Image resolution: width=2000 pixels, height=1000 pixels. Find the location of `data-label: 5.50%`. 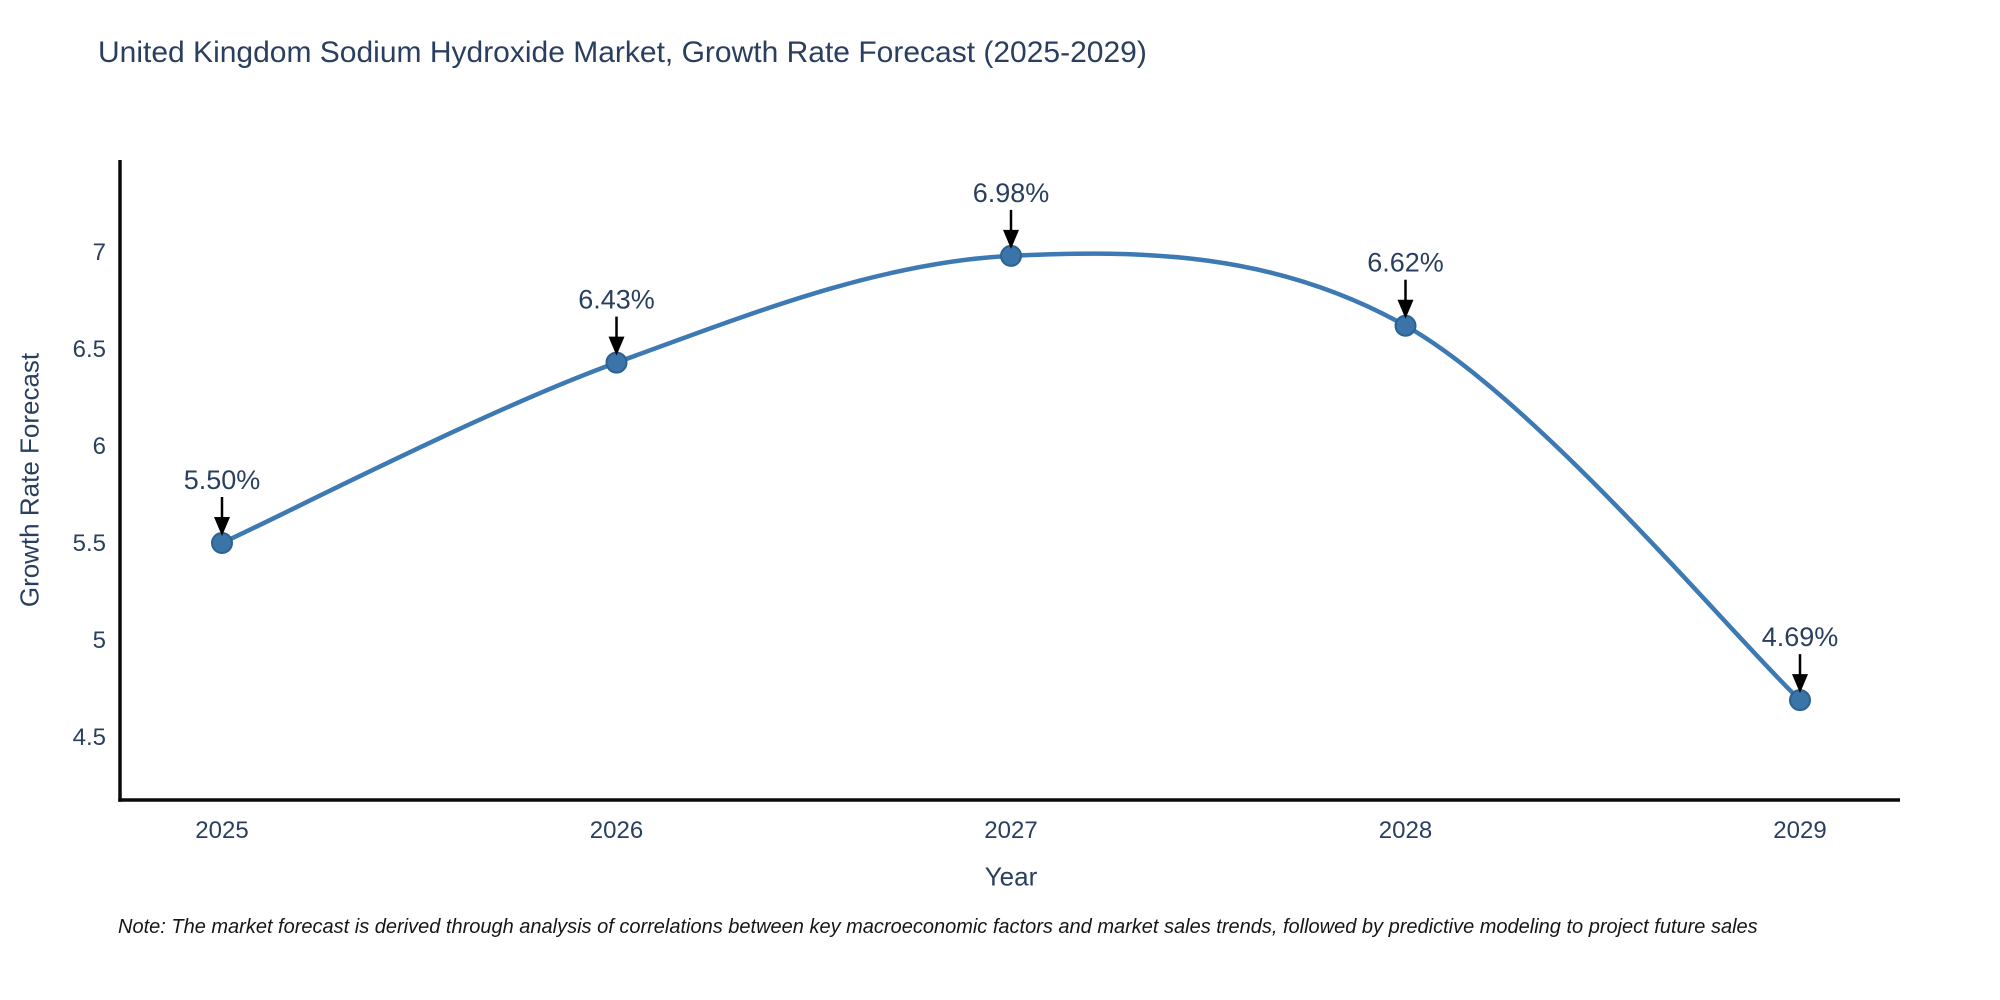

data-label: 5.50% is located at coordinates (222, 480).